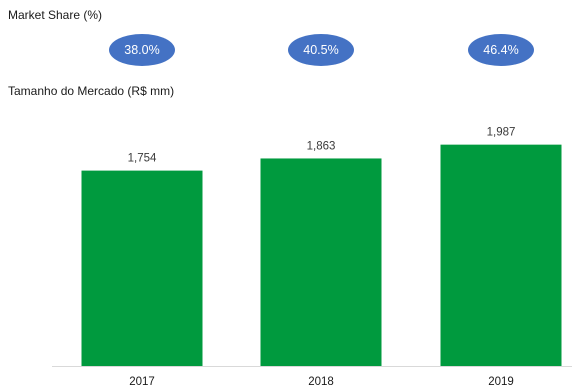  What do you see at coordinates (55, 15) in the screenshot?
I see `market-share-heading: Market Share (%)` at bounding box center [55, 15].